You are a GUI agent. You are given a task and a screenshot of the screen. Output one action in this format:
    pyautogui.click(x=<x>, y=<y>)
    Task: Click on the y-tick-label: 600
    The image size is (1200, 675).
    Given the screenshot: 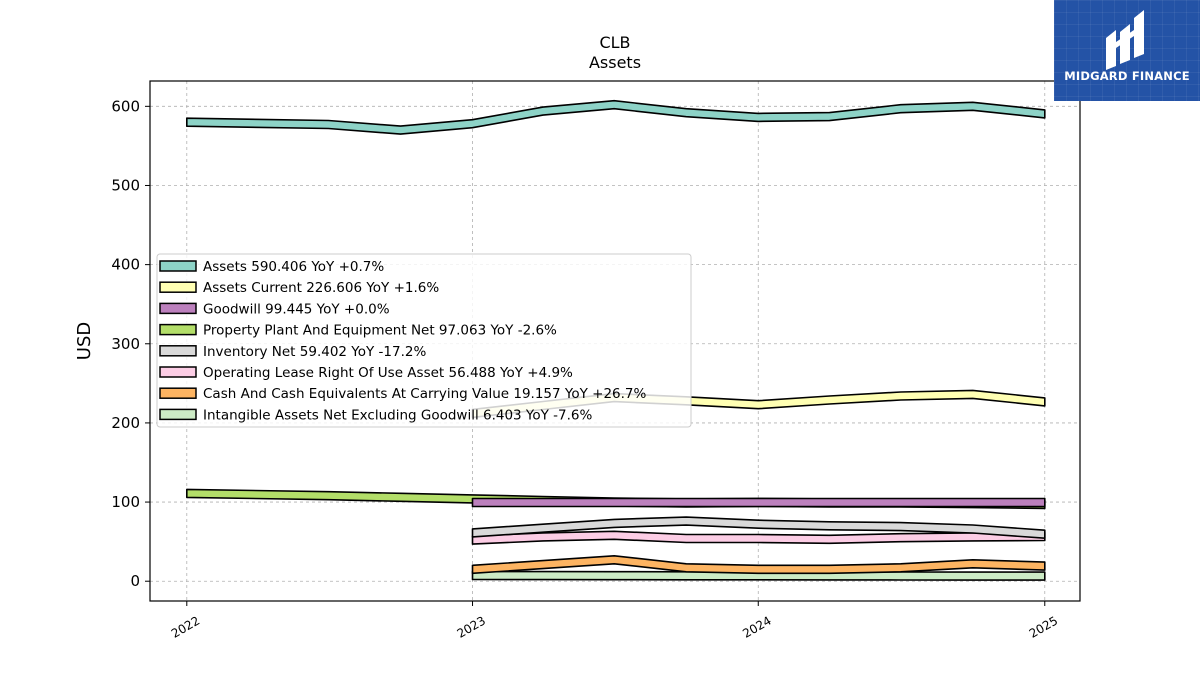 What is the action you would take?
    pyautogui.click(x=125, y=106)
    